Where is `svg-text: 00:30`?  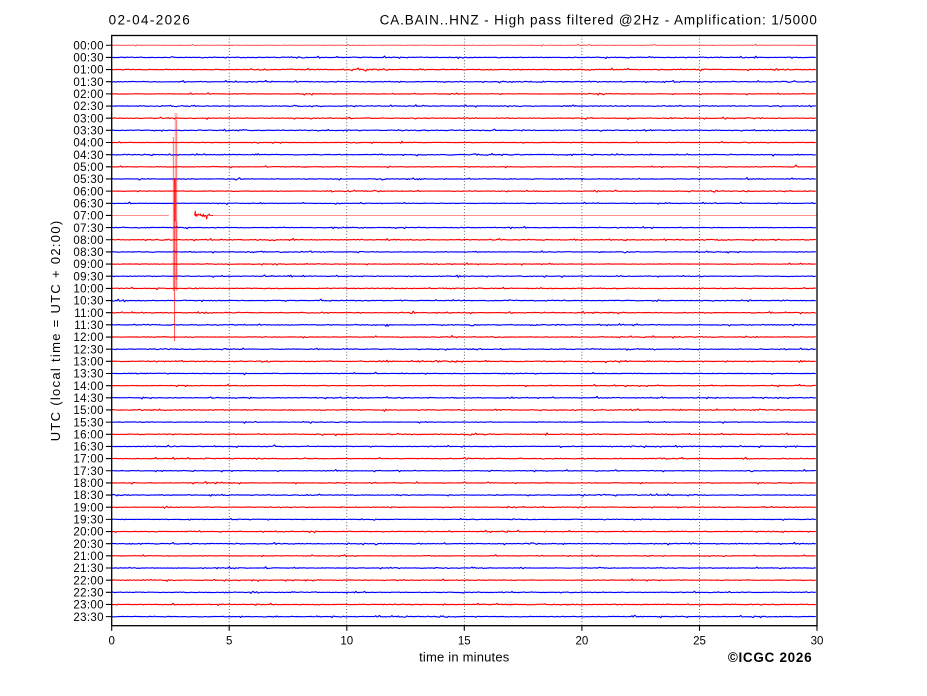
svg-text: 00:30 is located at coordinates (88, 59).